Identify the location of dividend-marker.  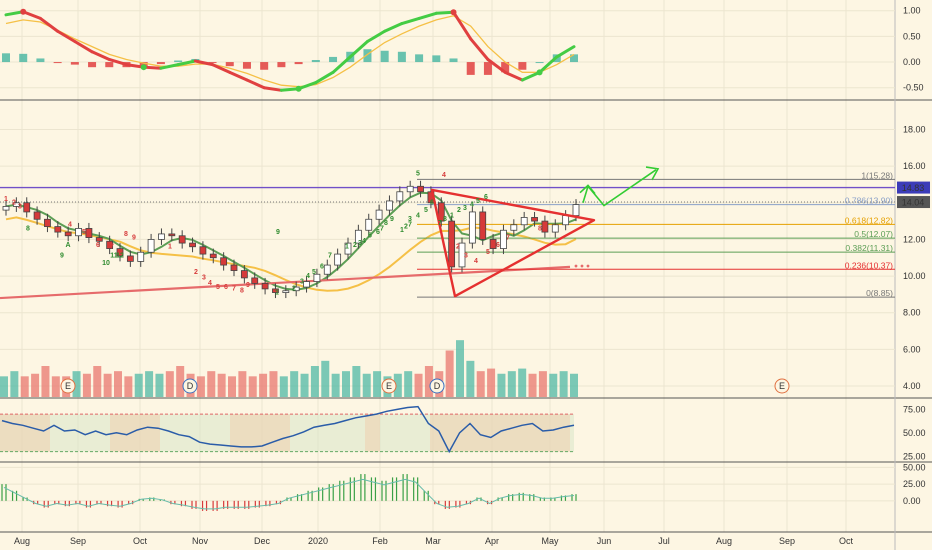
(437, 386).